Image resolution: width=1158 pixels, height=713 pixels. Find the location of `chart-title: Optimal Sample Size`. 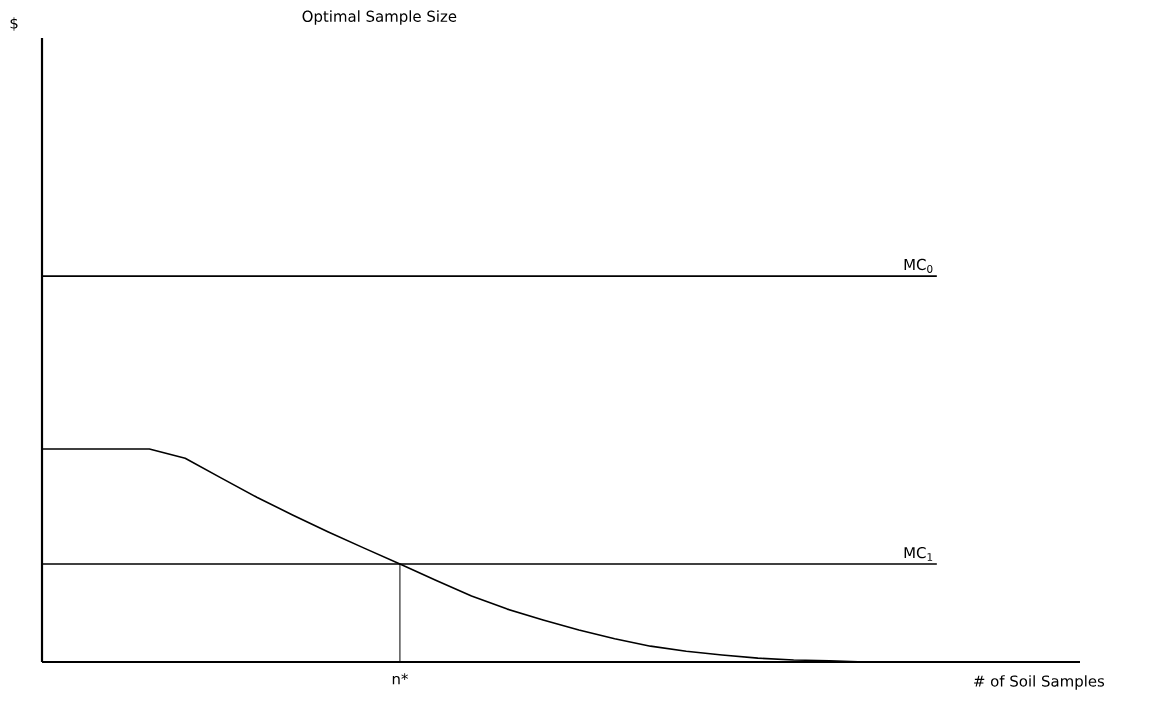

chart-title: Optimal Sample Size is located at coordinates (379, 17).